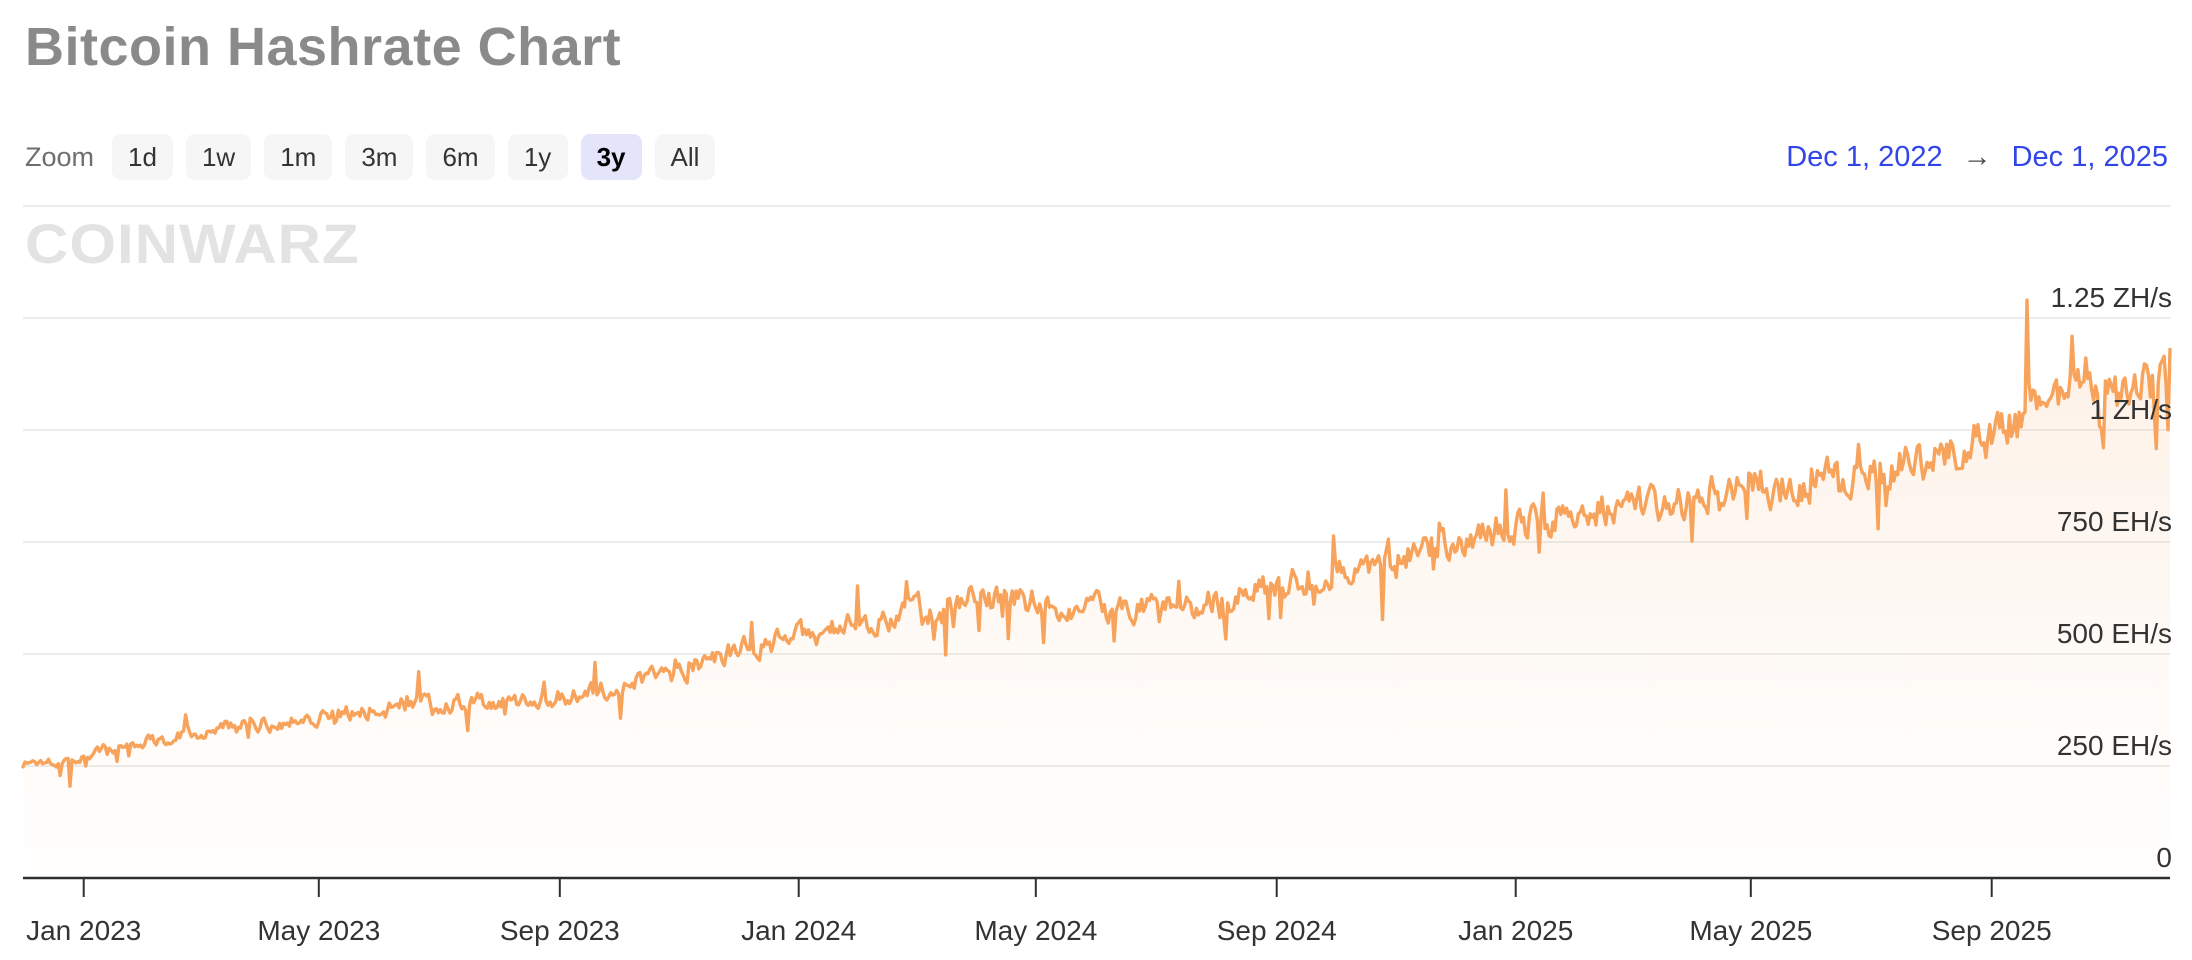 The width and height of the screenshot is (2192, 960). Describe the element at coordinates (142, 157) in the screenshot. I see `zoom-button-1d: 1d` at that location.